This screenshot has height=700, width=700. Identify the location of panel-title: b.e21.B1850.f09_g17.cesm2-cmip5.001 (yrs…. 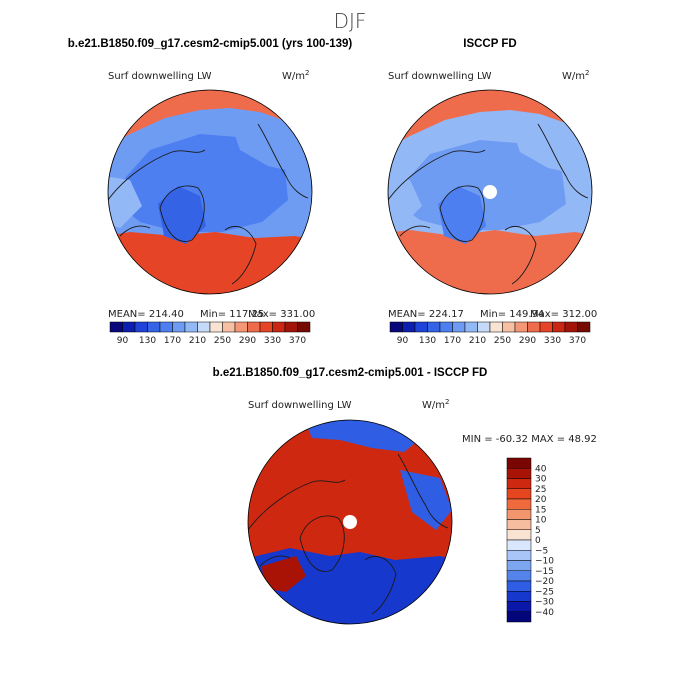
(210, 44).